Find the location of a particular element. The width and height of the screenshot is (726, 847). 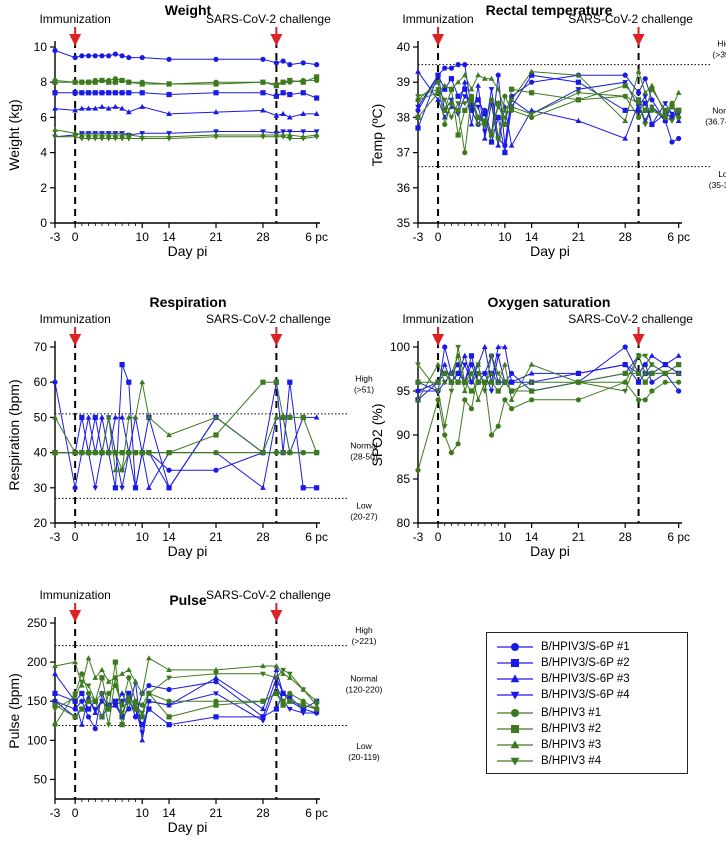

y-tick-label: 95 is located at coordinates (404, 391).